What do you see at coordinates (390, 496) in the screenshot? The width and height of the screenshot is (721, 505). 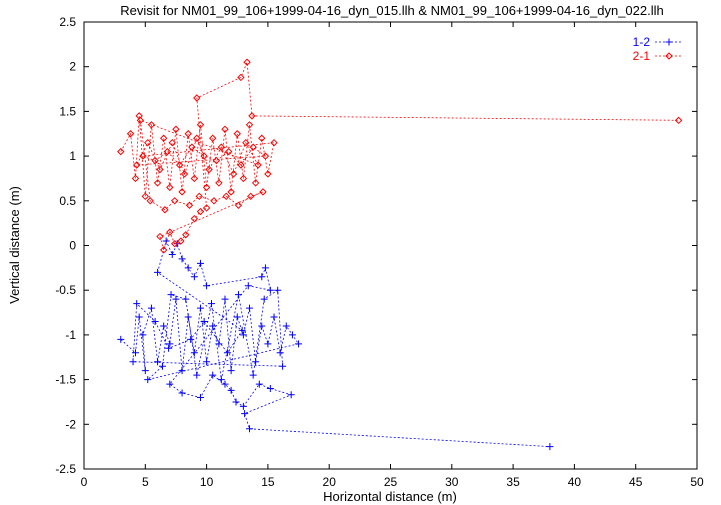 I see `x-axis-title: Horizontal distance (m)` at bounding box center [390, 496].